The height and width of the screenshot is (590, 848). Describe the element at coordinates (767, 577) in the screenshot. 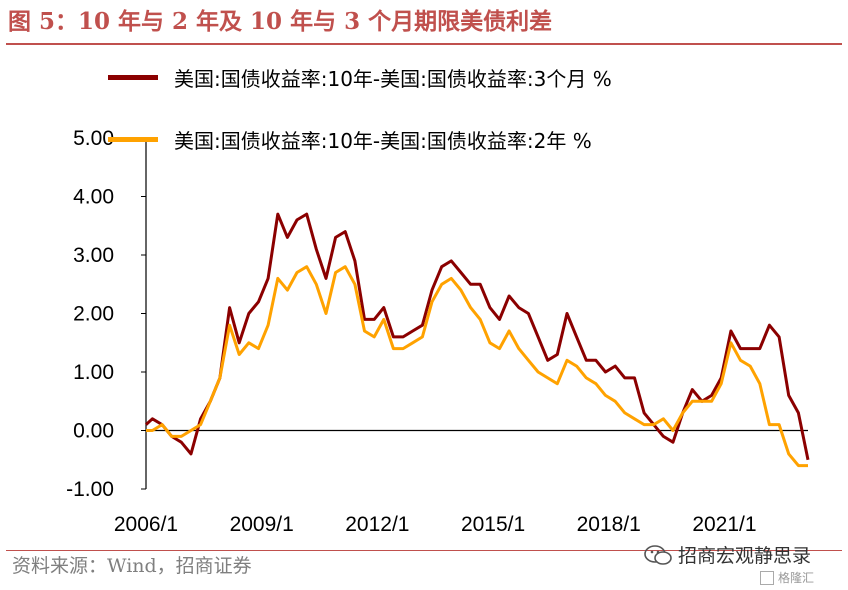

I see `logo-icon` at that location.